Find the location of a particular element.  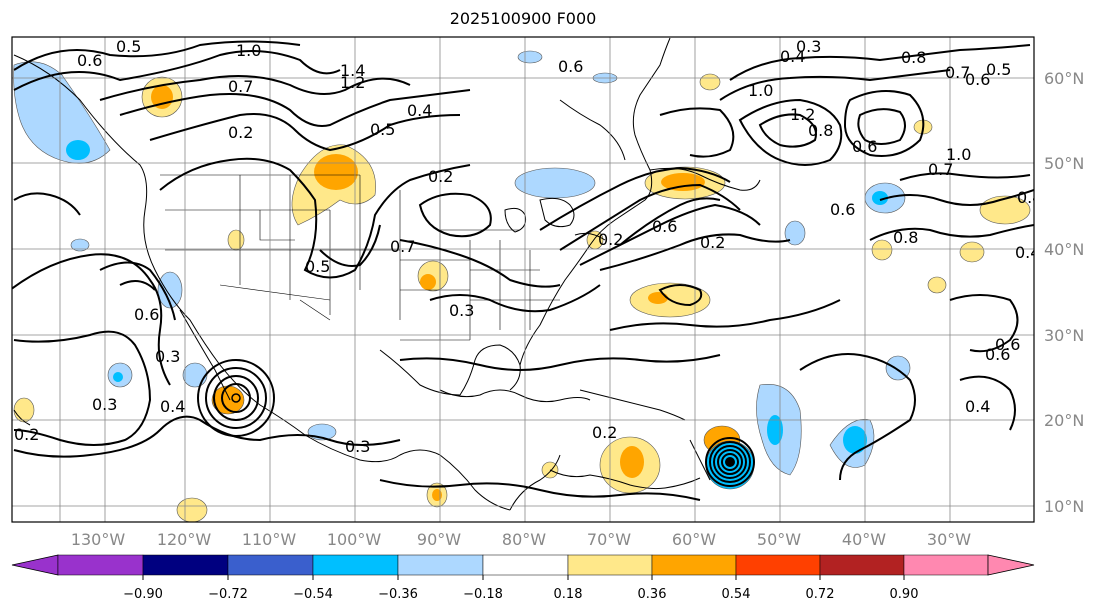

colorbar-tick-label: −0.90 is located at coordinates (143, 594).